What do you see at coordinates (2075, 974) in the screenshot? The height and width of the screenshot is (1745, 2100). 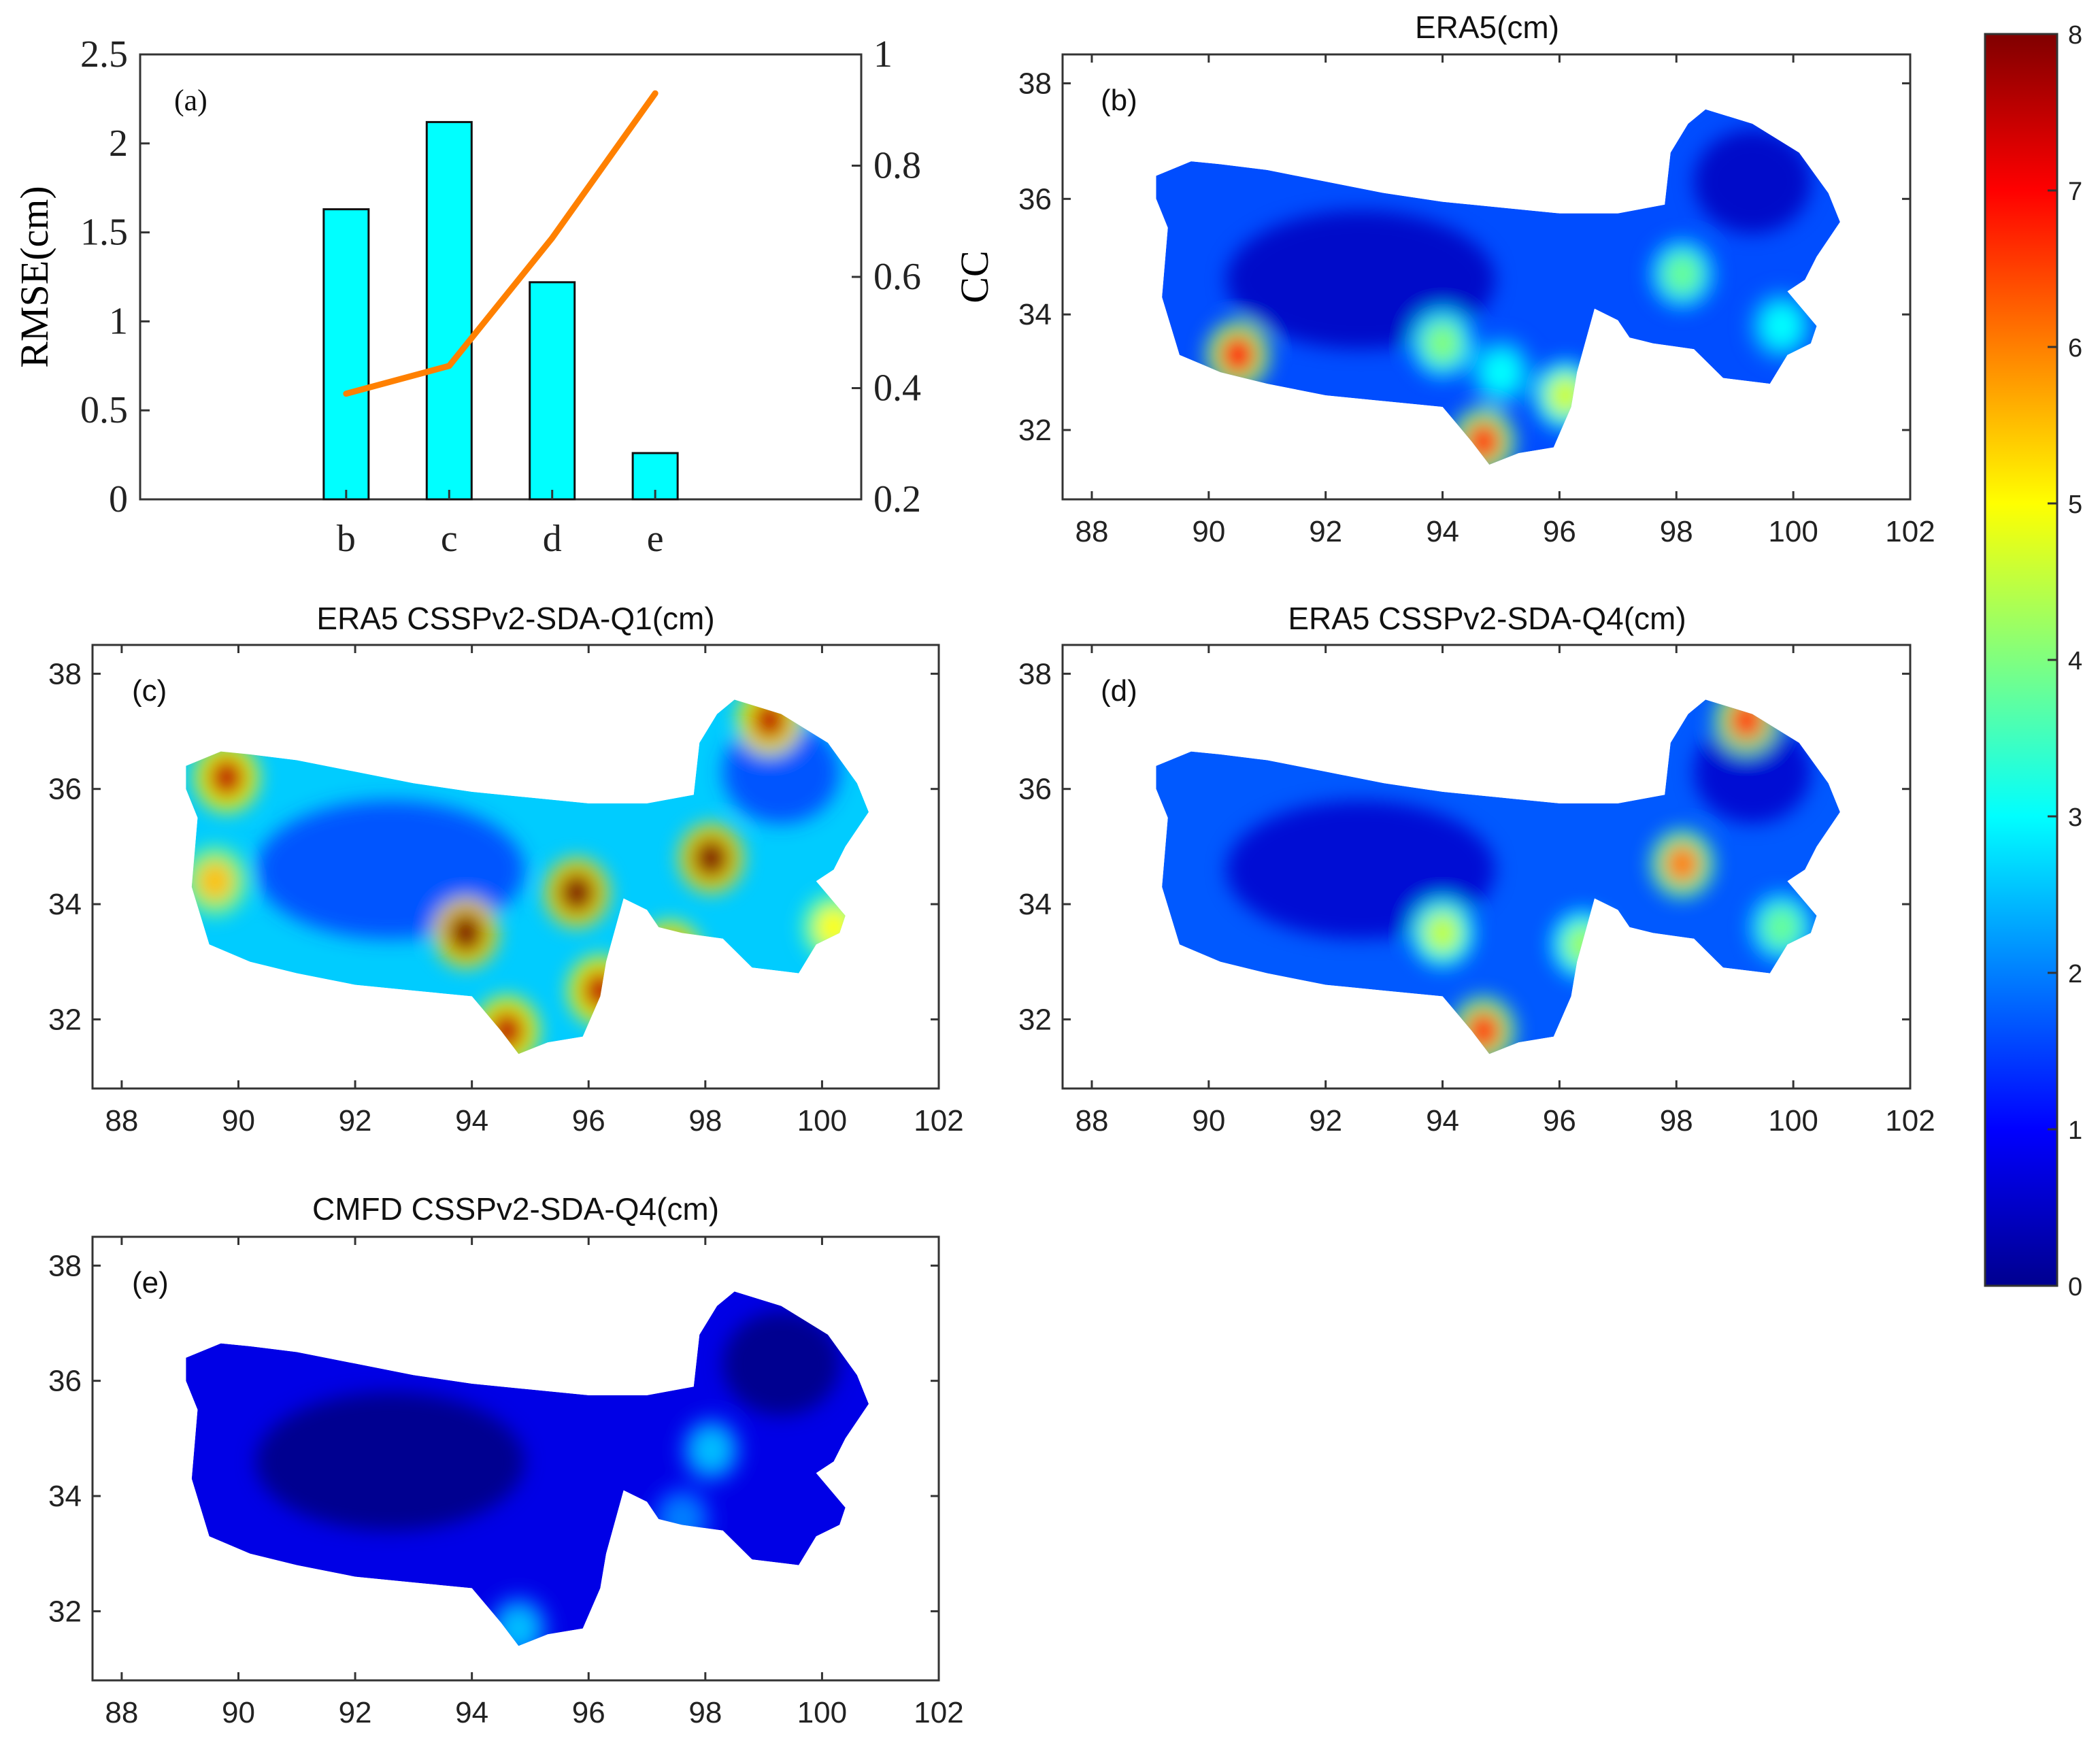 I see `colorbar-tick-label: 2` at bounding box center [2075, 974].